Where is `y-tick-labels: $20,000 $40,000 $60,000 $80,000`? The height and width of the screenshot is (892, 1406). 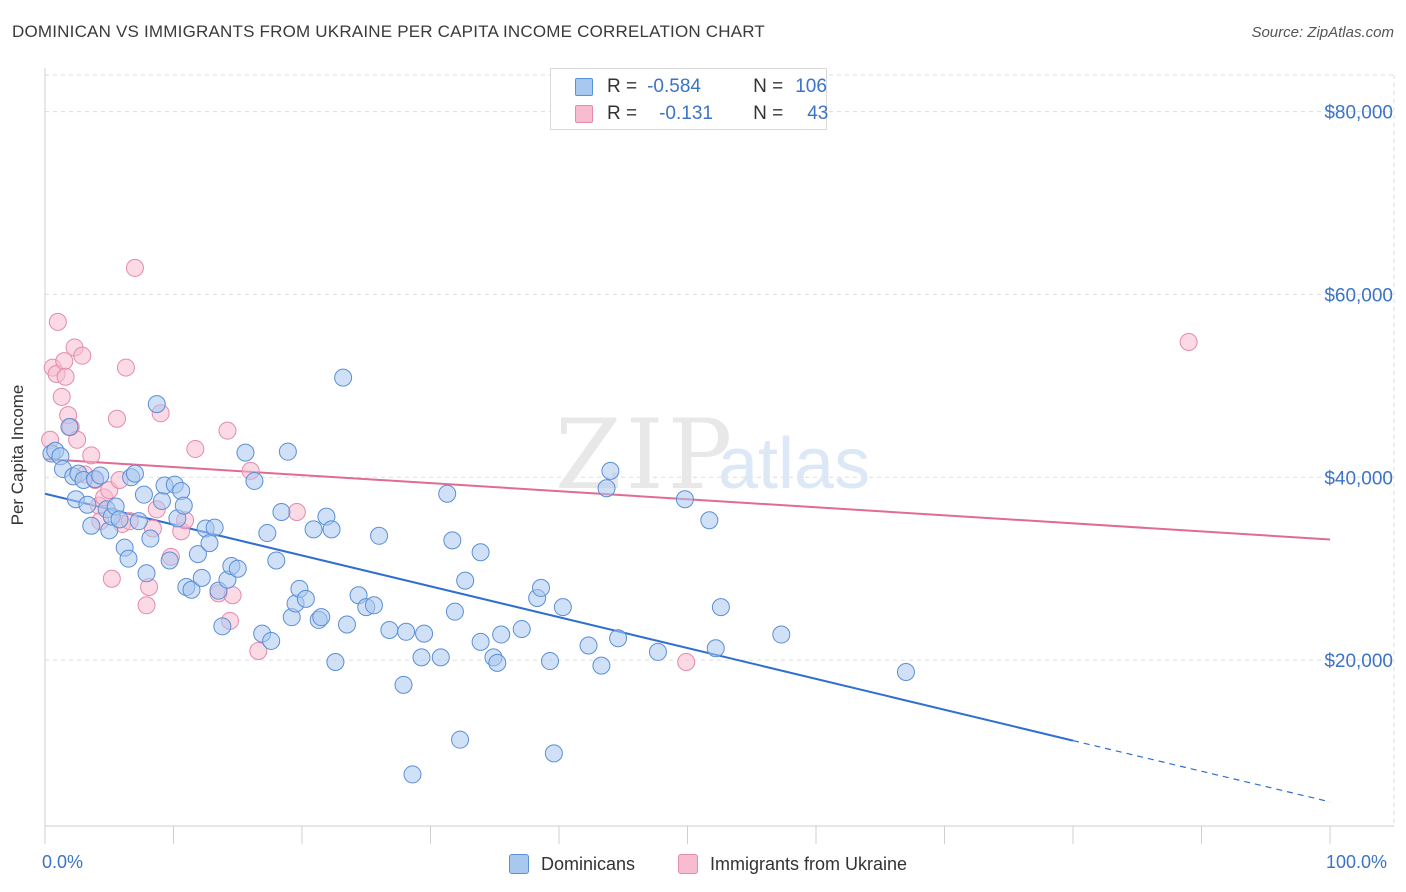
y-tick-labels: $20,000 $40,000 $60,000 $80,000 is located at coordinates (1358, 388).